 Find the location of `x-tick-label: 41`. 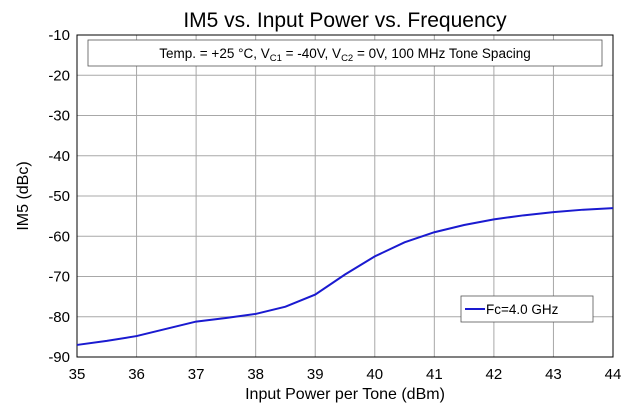

x-tick-label: 41 is located at coordinates (434, 374).